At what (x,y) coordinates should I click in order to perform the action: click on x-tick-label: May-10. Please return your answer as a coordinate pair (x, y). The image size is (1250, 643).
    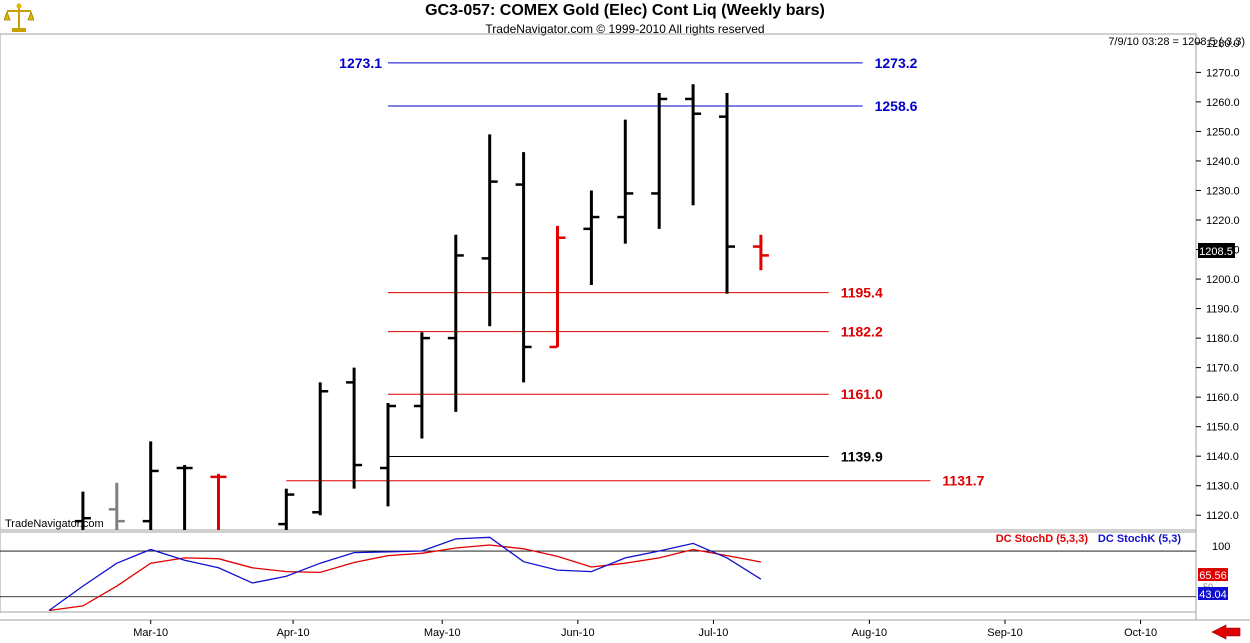
    Looking at the image, I should click on (442, 633).